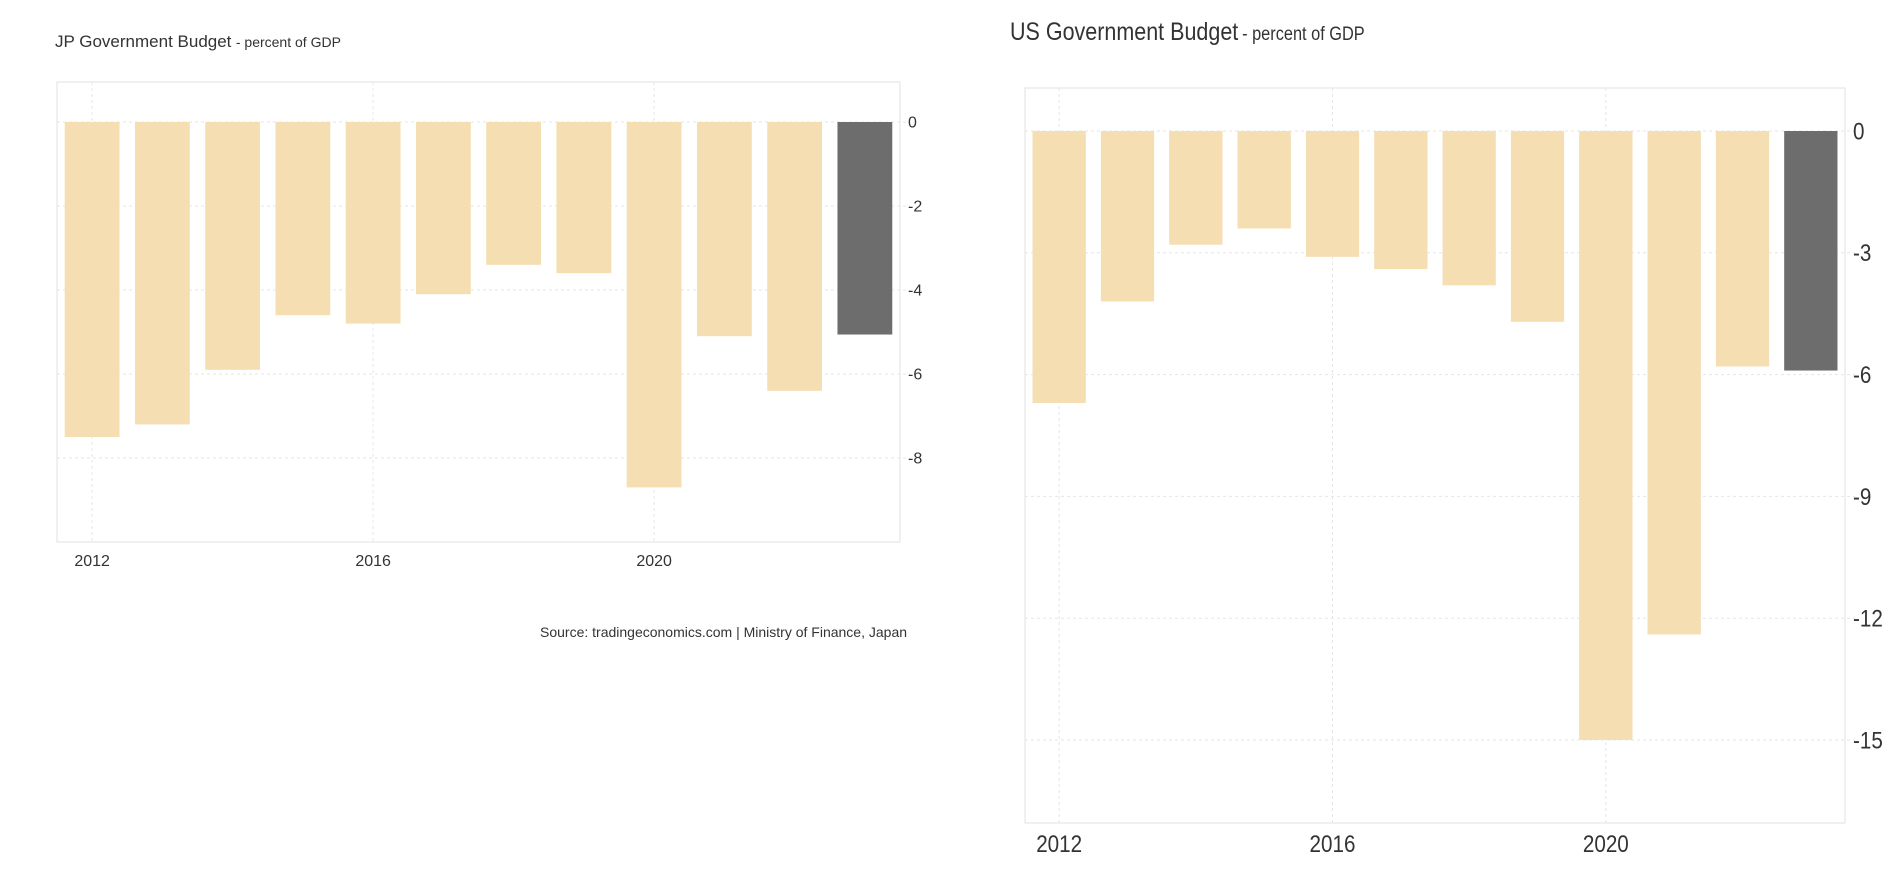 Image resolution: width=1890 pixels, height=890 pixels. I want to click on jp-y-tick-label: -2, so click(915, 207).